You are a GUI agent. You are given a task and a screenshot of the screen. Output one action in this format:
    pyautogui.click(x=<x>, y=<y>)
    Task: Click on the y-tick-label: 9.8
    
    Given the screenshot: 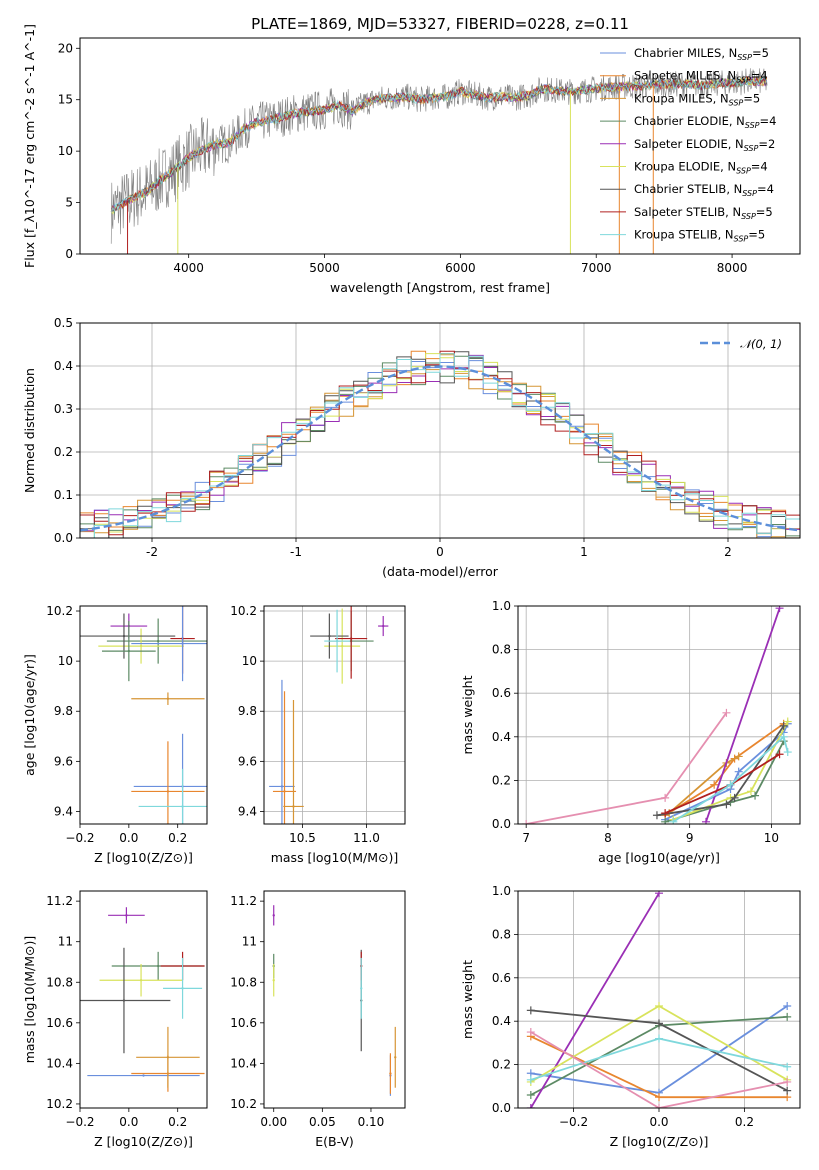 What is the action you would take?
    pyautogui.click(x=247, y=711)
    